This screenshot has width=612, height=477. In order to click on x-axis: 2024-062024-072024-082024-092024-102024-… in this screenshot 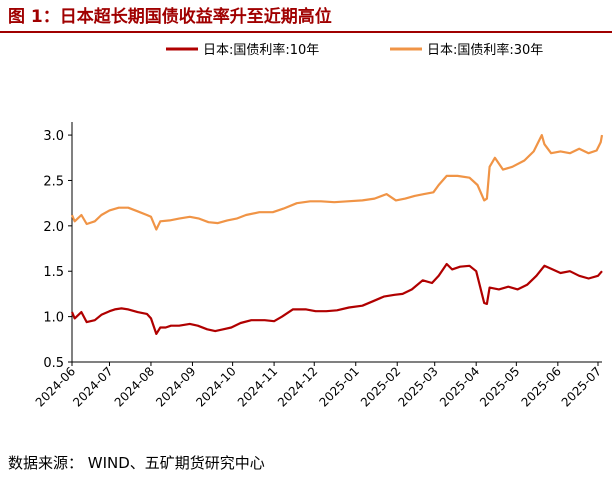, I will do `click(318, 385)`.